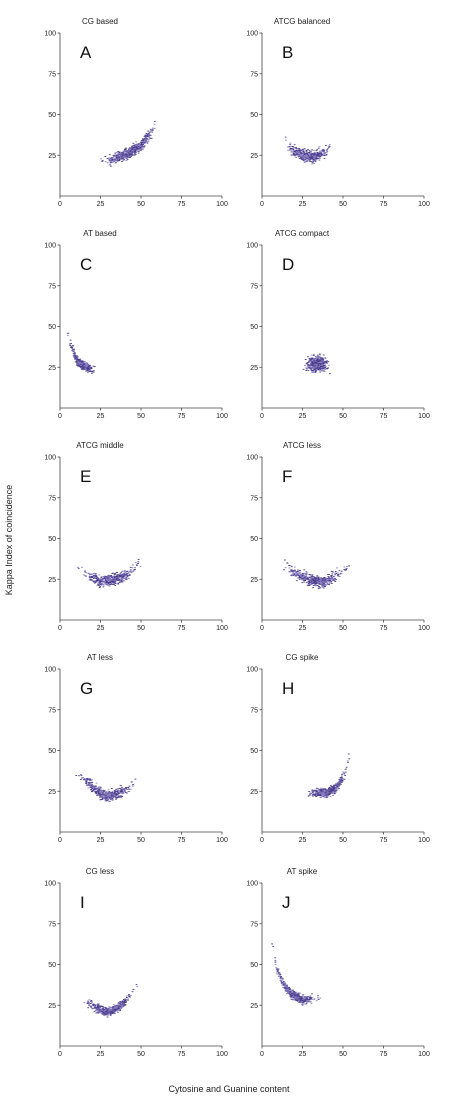  What do you see at coordinates (254, 792) in the screenshot?
I see `y-tick-label: 25` at bounding box center [254, 792].